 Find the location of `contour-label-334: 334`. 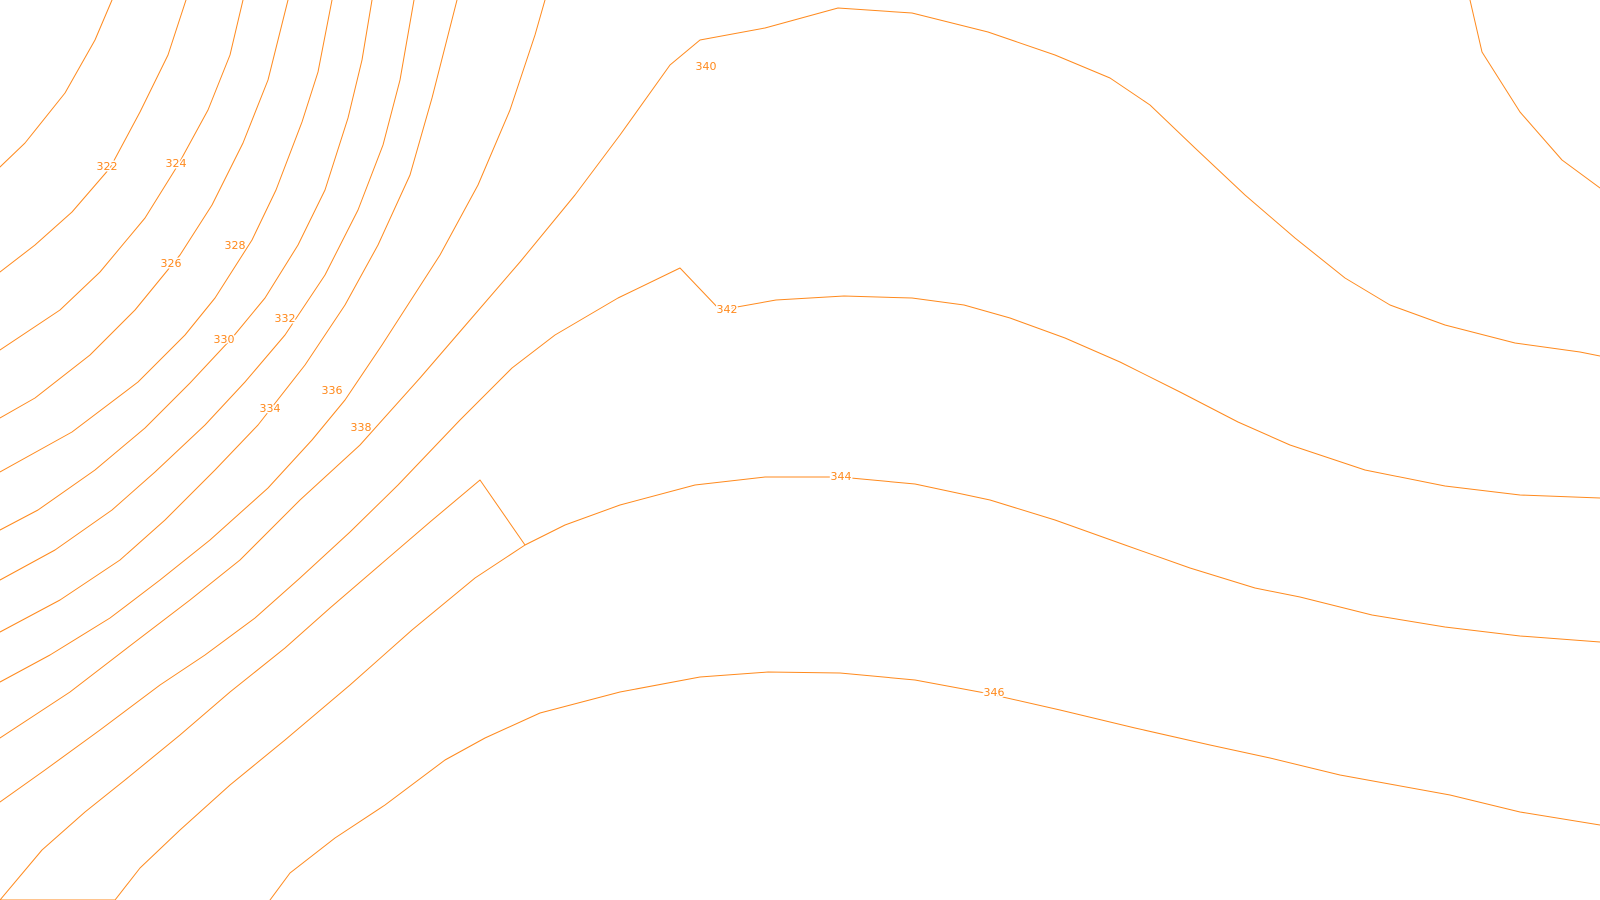

contour-label-334: 334 is located at coordinates (270, 408).